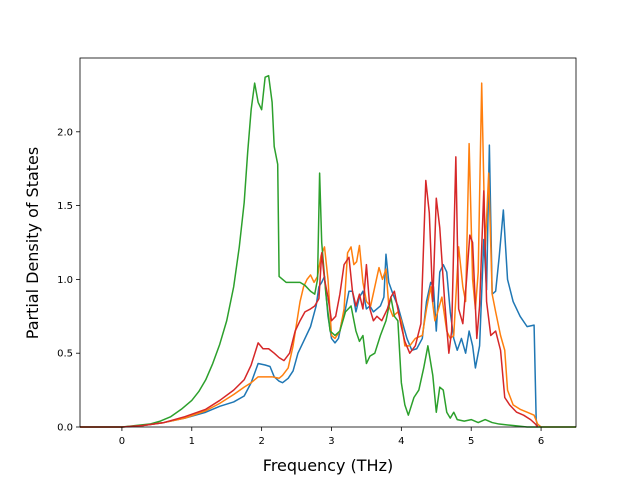 The width and height of the screenshot is (640, 480). I want to click on y-tick-label: 2.0, so click(65, 132).